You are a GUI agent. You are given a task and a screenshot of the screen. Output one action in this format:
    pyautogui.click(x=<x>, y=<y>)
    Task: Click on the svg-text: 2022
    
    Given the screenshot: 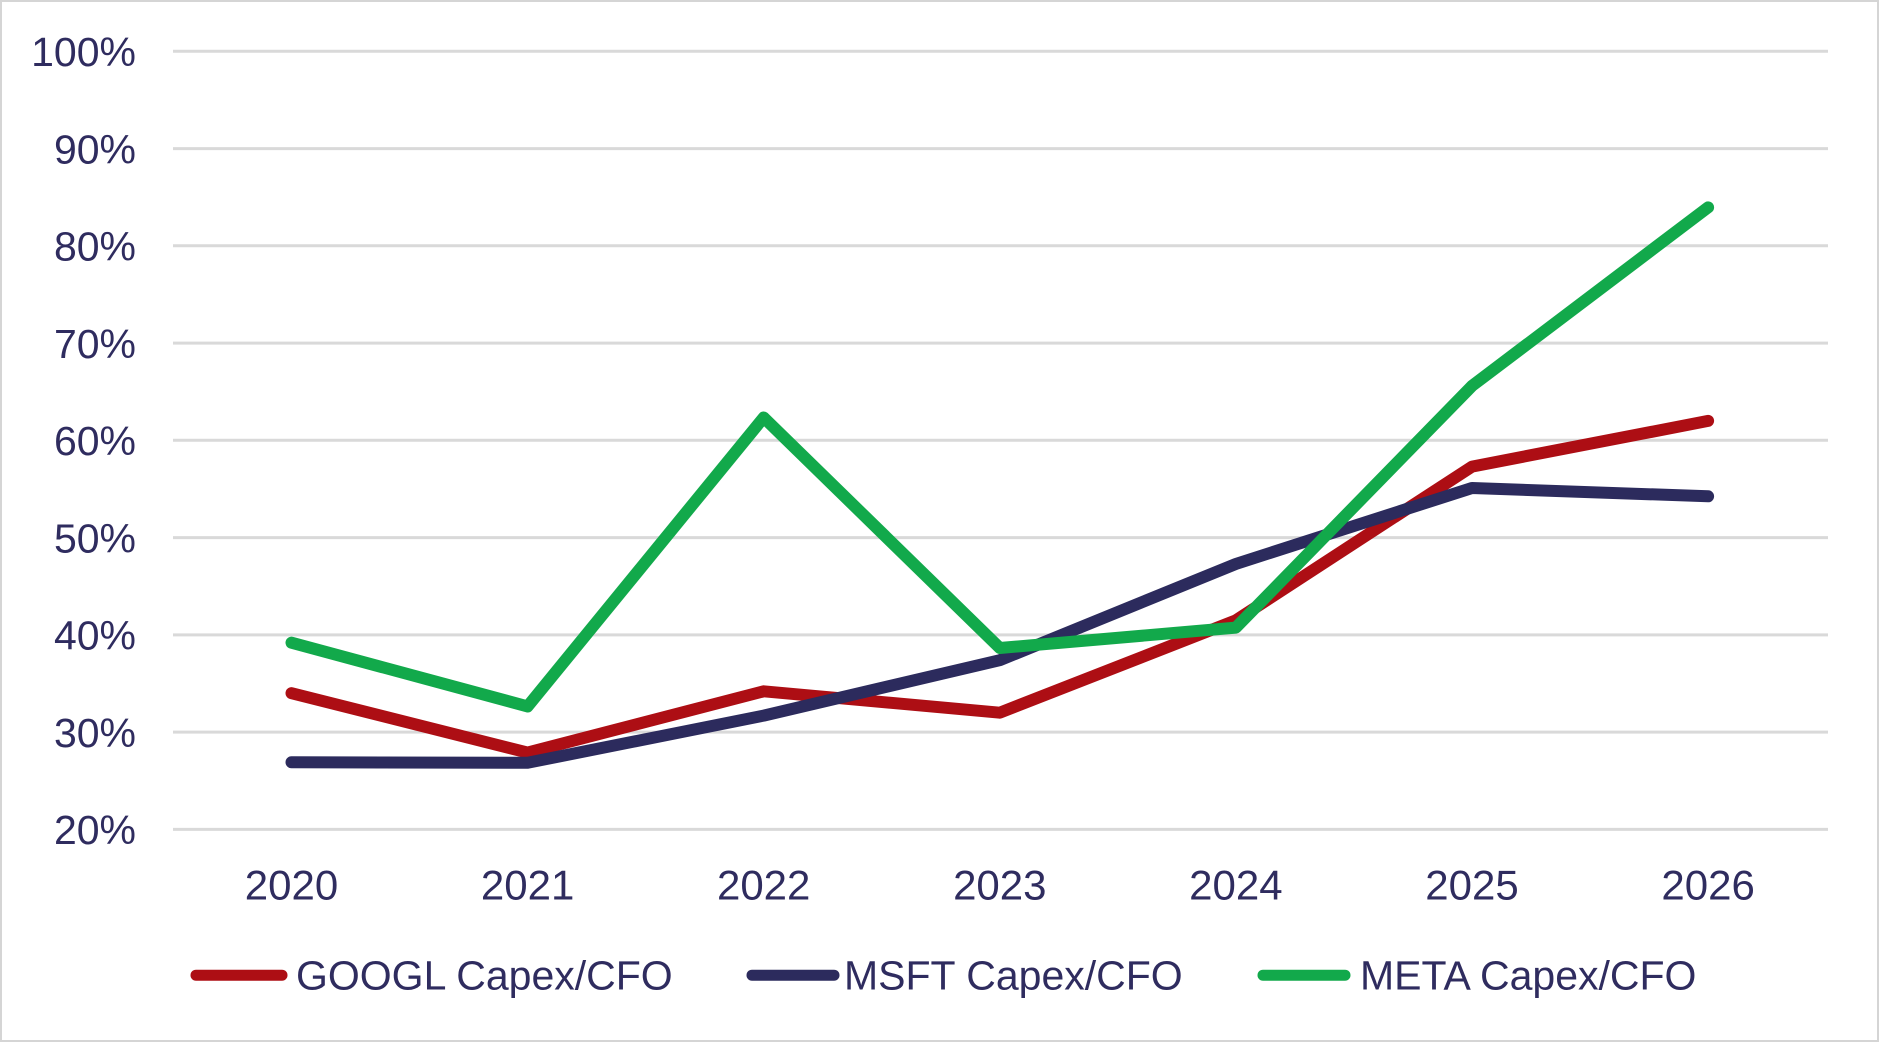 What is the action you would take?
    pyautogui.click(x=763, y=884)
    